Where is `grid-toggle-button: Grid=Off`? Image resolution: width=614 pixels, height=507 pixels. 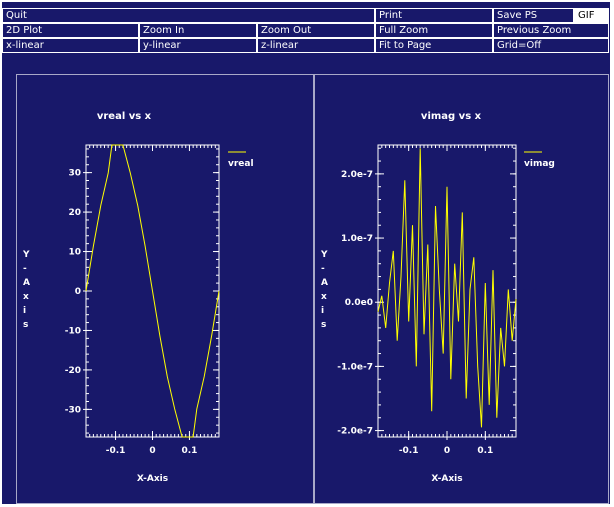
grid-toggle-button: Grid=Off is located at coordinates (551, 45).